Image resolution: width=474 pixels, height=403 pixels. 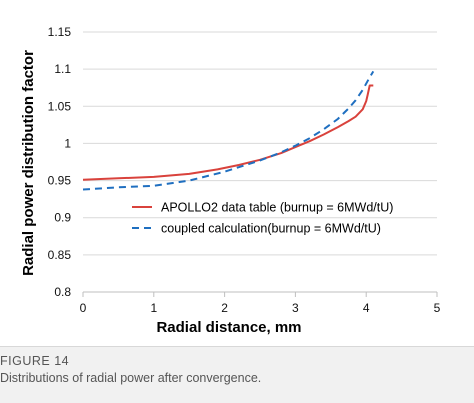 I want to click on x-tick-label: 2, so click(x=224, y=308).